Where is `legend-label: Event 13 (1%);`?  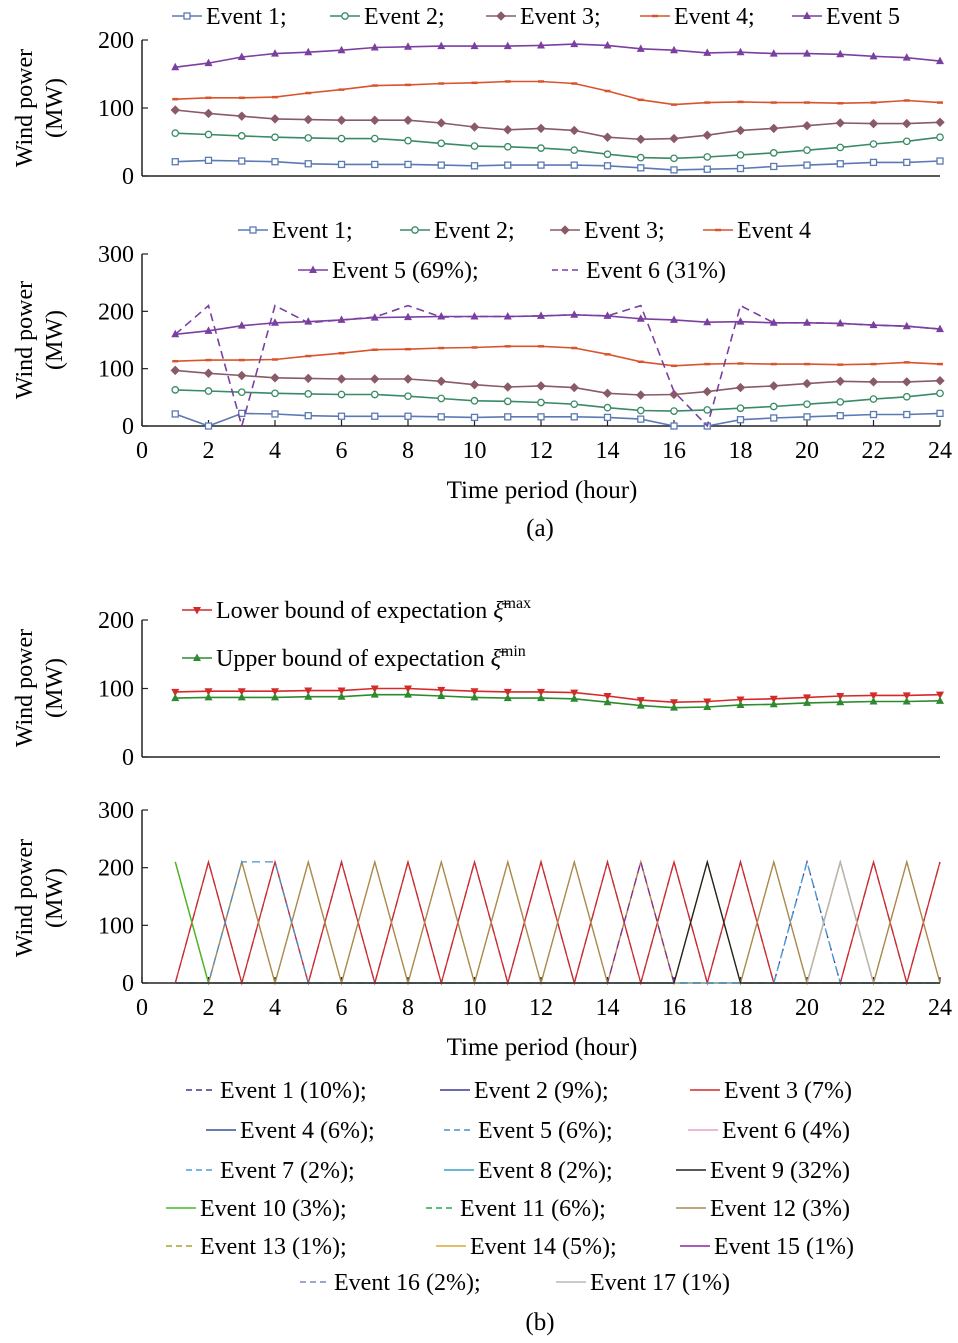 legend-label: Event 13 (1%); is located at coordinates (273, 1247).